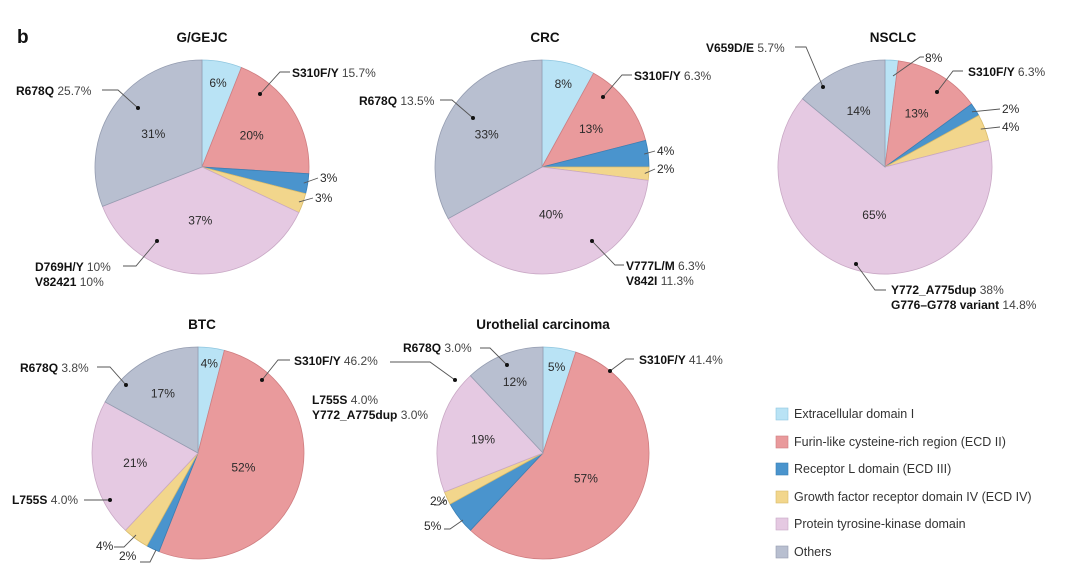 The height and width of the screenshot is (580, 1080). What do you see at coordinates (153, 134) in the screenshot?
I see `slice-percent-label: 31%` at bounding box center [153, 134].